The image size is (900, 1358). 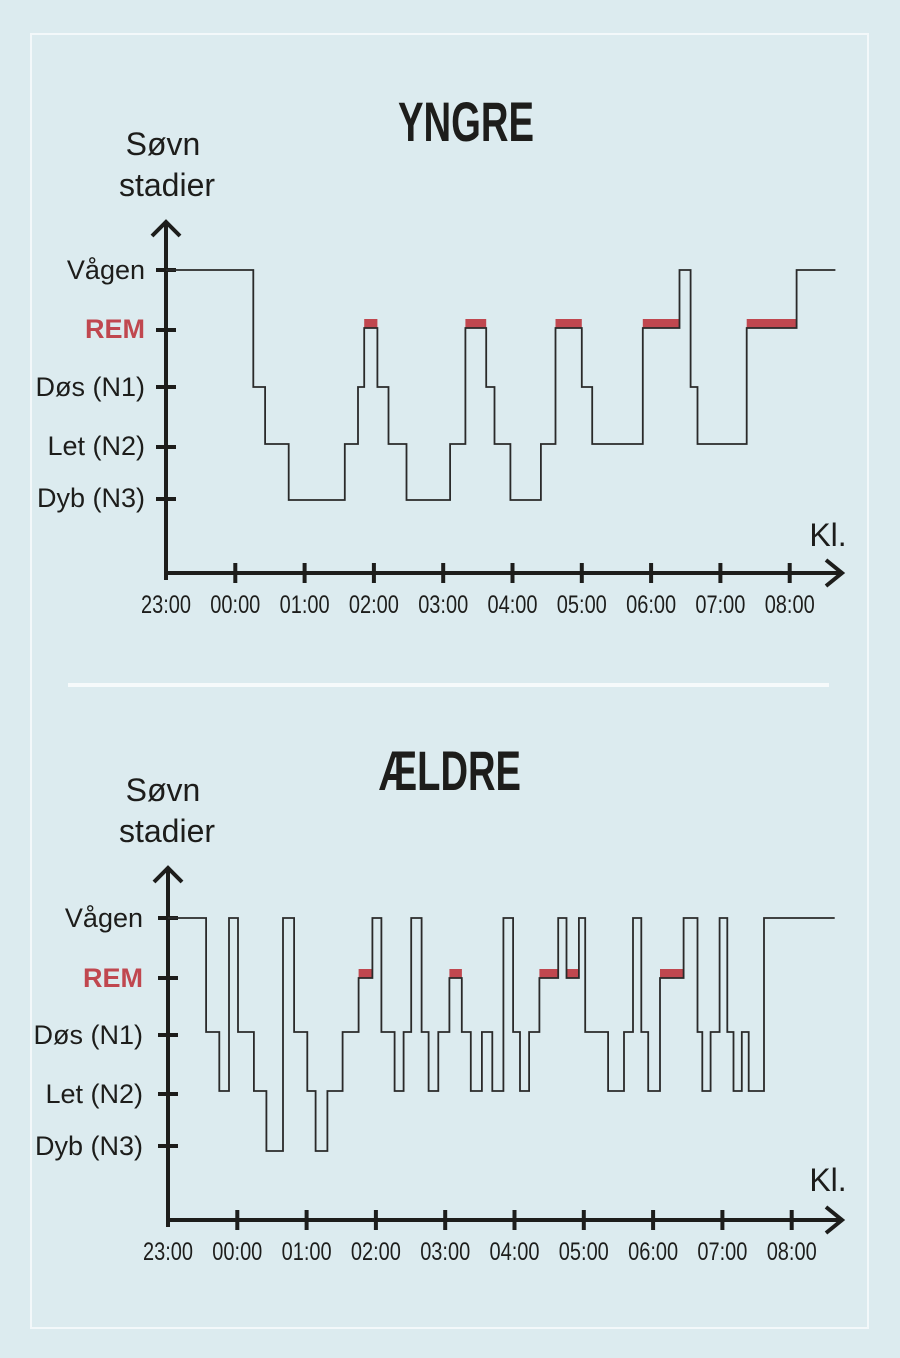 I want to click on chart-title: YNGRE, so click(x=466, y=121).